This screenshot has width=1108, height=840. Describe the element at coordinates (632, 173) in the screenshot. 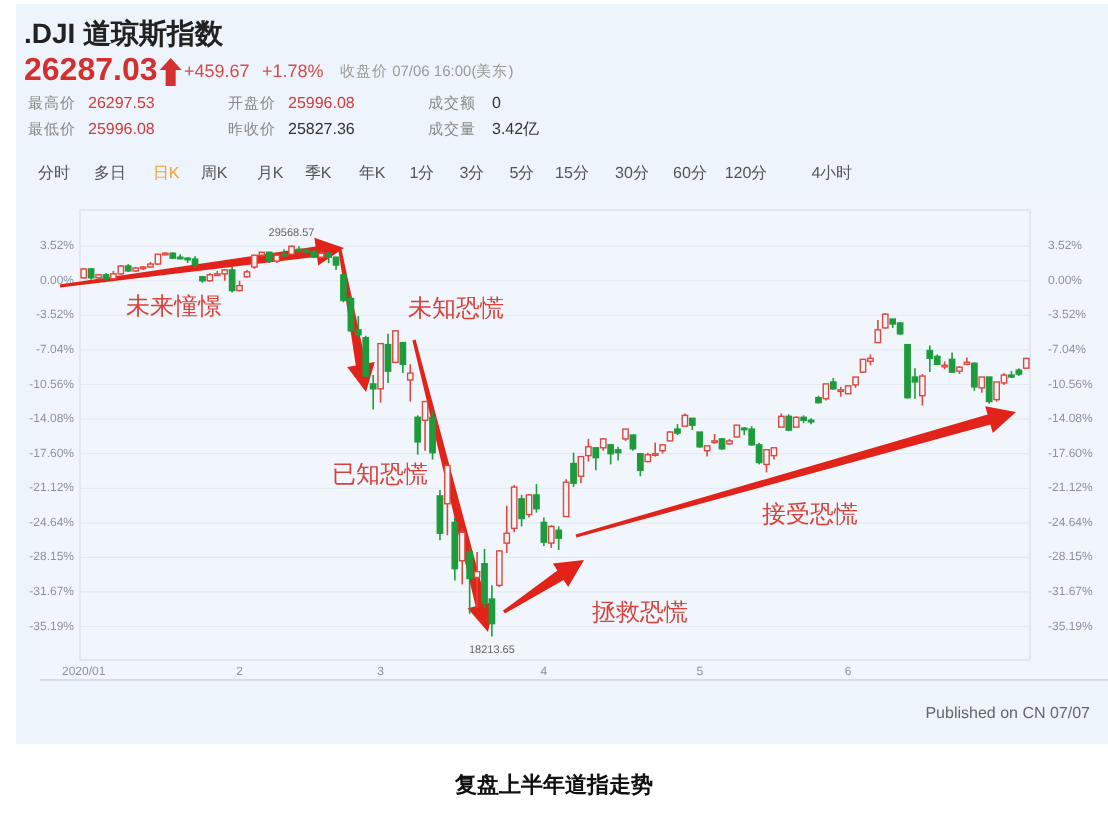

I see `text: 30分` at that location.